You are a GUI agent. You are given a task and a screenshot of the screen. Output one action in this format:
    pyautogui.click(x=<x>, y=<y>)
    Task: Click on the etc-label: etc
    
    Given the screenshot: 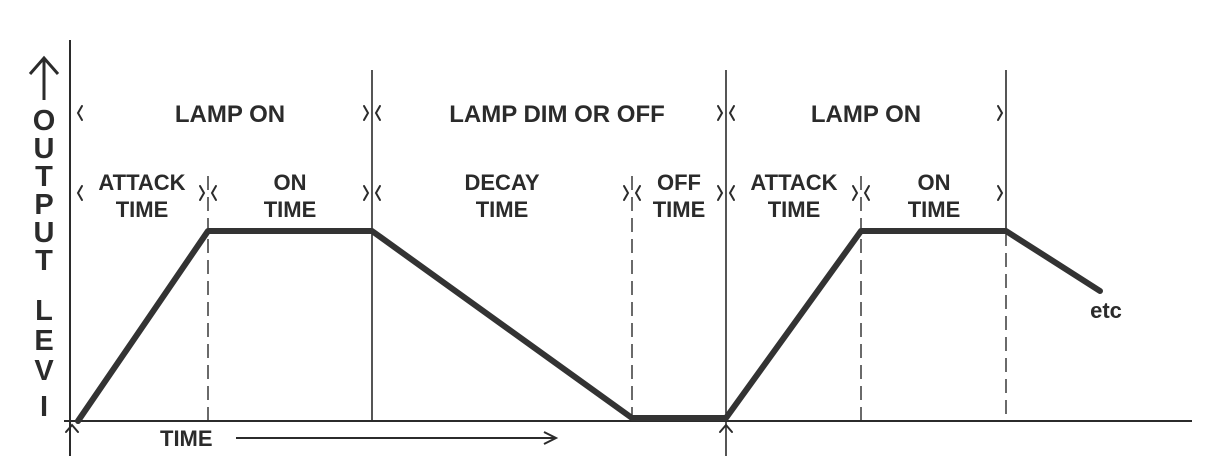 What is the action you would take?
    pyautogui.click(x=1106, y=310)
    